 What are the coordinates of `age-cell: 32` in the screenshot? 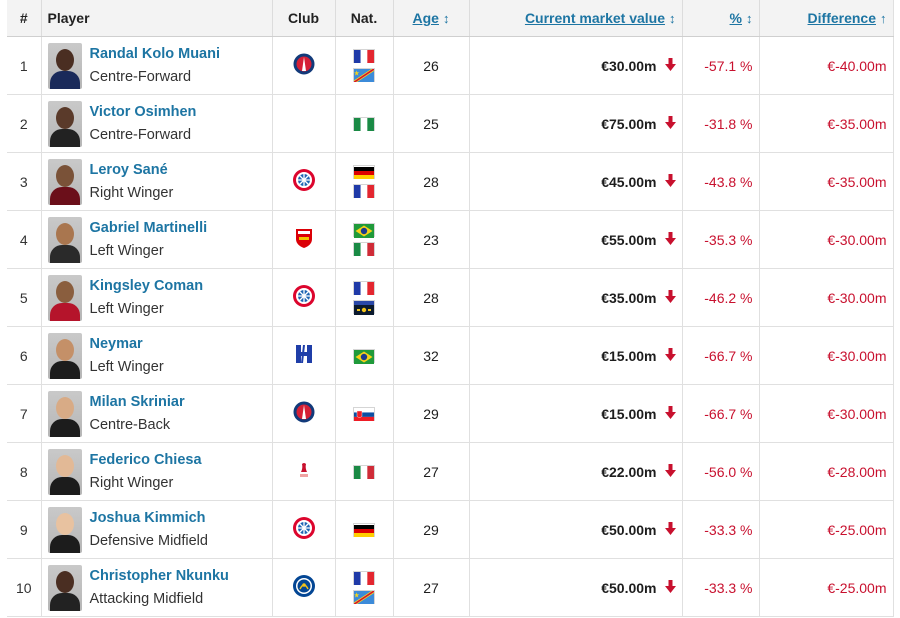 It's located at (430, 355).